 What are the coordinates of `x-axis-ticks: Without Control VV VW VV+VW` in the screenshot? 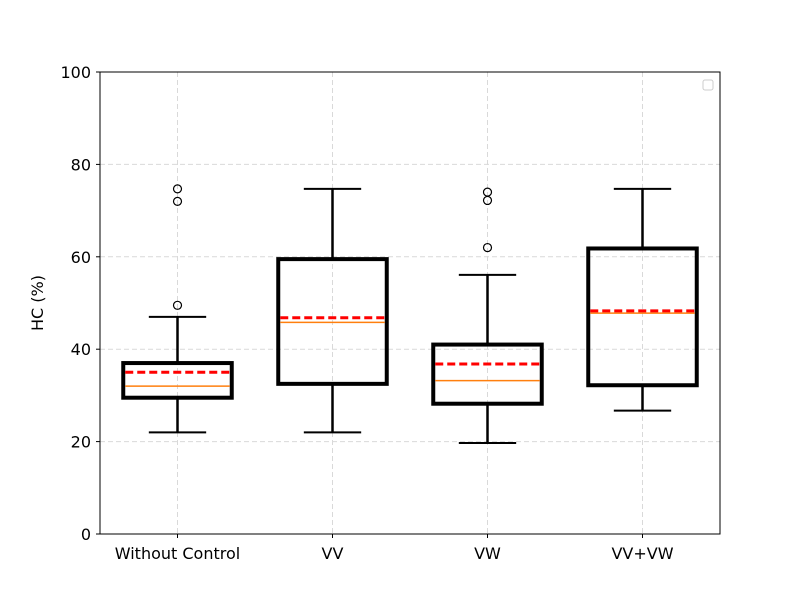 It's located at (394, 548).